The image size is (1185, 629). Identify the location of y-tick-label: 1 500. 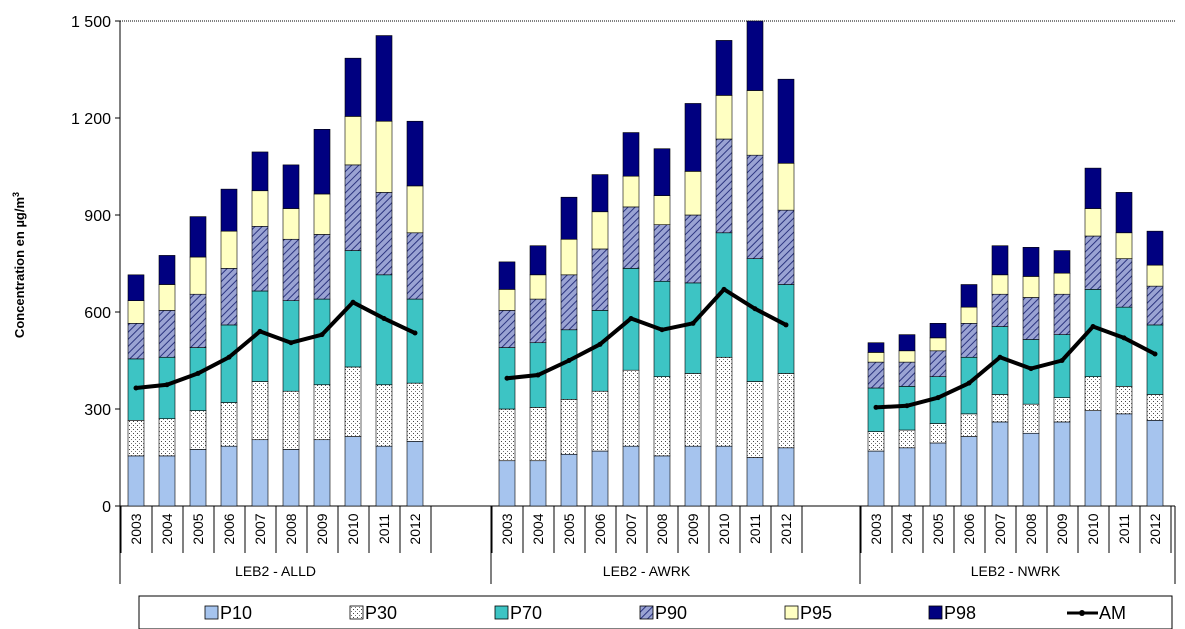
(91, 22).